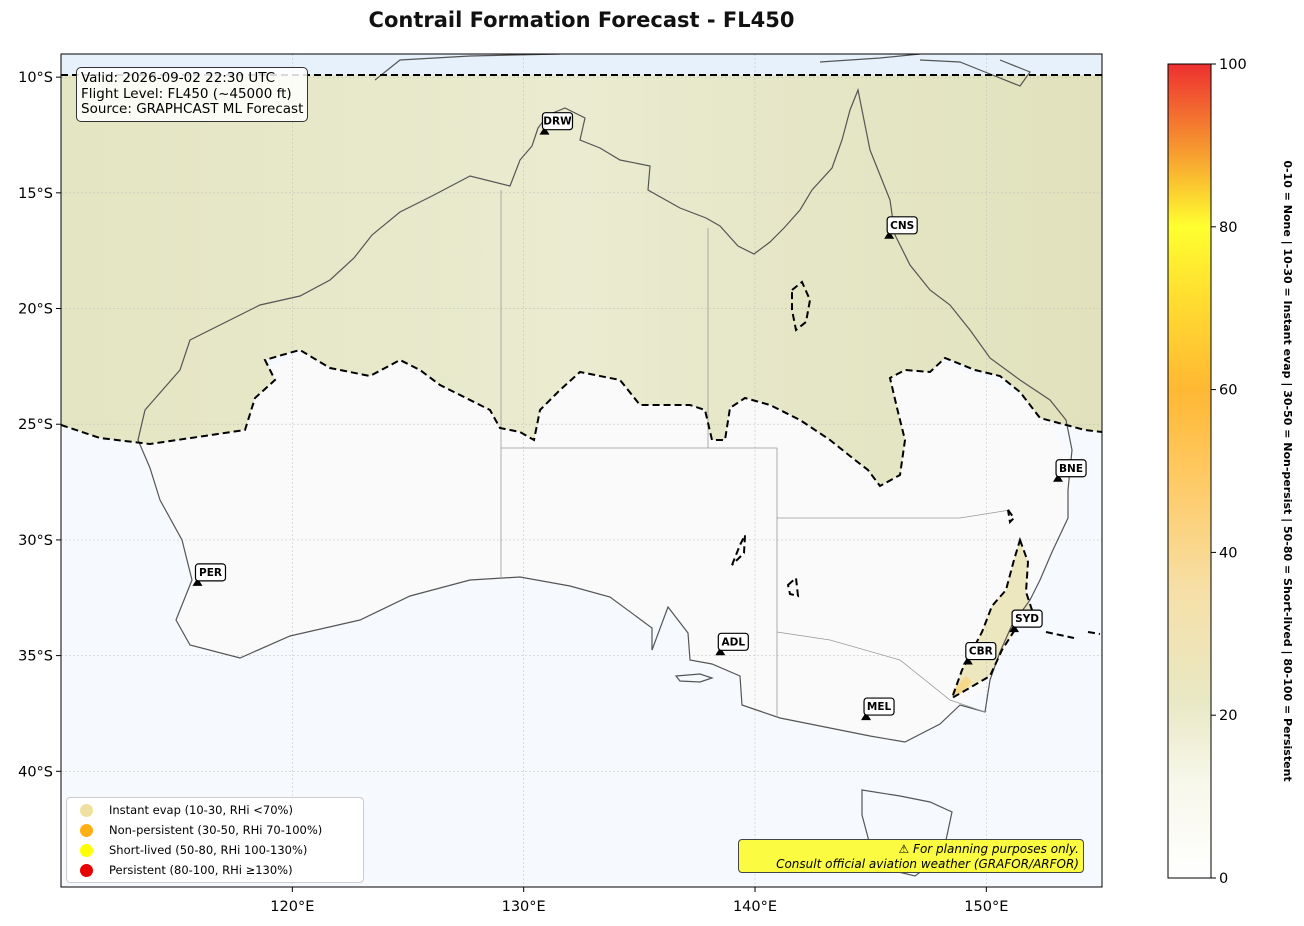  What do you see at coordinates (35, 194) in the screenshot?
I see `lat-tick-label: 15°S` at bounding box center [35, 194].